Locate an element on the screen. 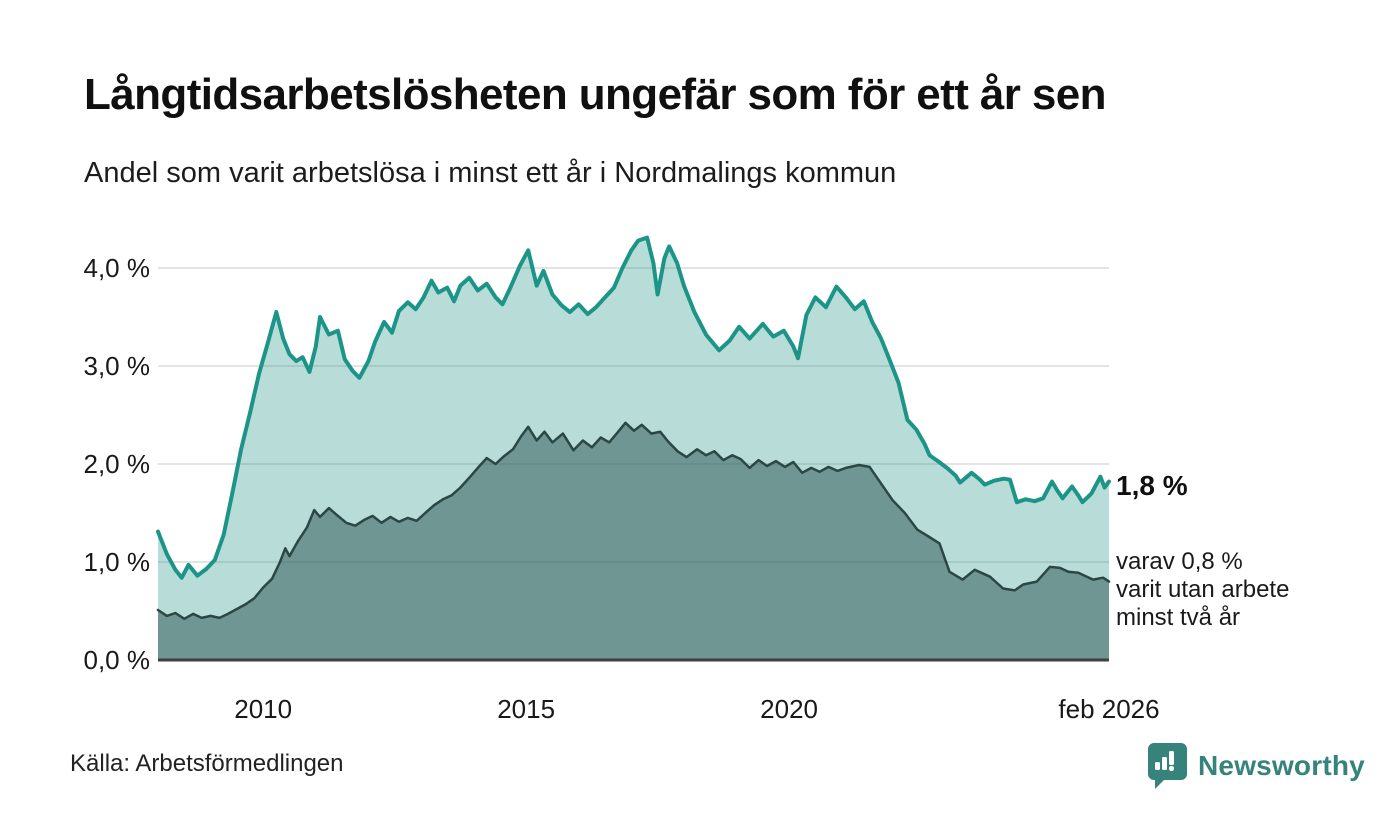 This screenshot has width=1400, height=840. note-line: varav 0,8 % is located at coordinates (1179, 561).